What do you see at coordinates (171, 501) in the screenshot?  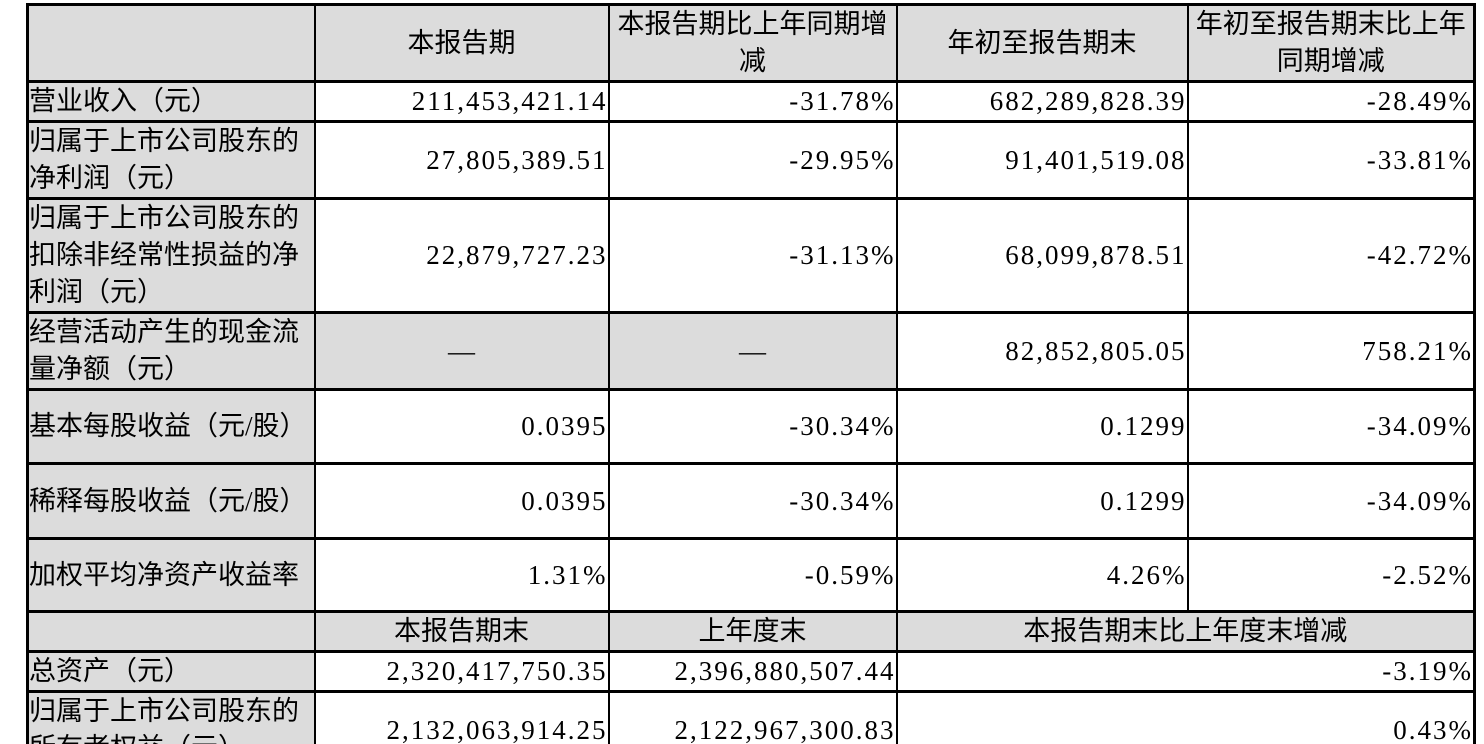 I see `metric-label: 稀释每股收益（元/股）` at bounding box center [171, 501].